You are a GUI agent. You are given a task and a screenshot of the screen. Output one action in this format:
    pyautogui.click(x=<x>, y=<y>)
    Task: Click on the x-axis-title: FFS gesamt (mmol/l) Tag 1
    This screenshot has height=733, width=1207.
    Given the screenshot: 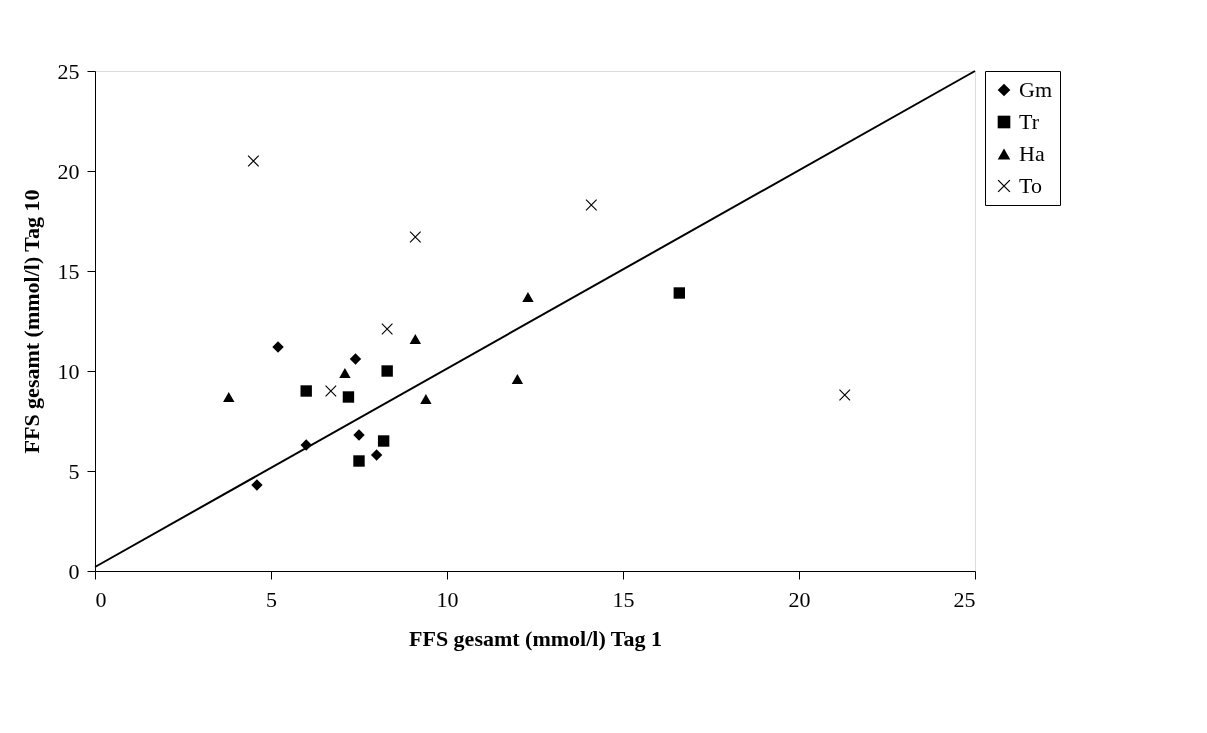 What is the action you would take?
    pyautogui.click(x=535, y=638)
    